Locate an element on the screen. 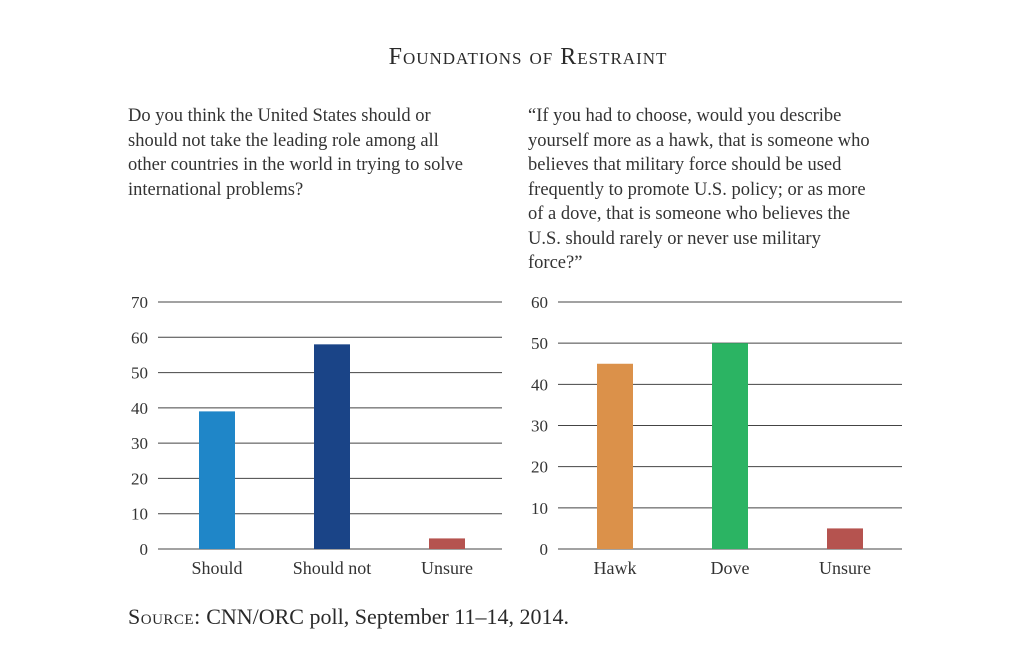 The width and height of the screenshot is (1024, 656). left-bar-should is located at coordinates (217, 480).